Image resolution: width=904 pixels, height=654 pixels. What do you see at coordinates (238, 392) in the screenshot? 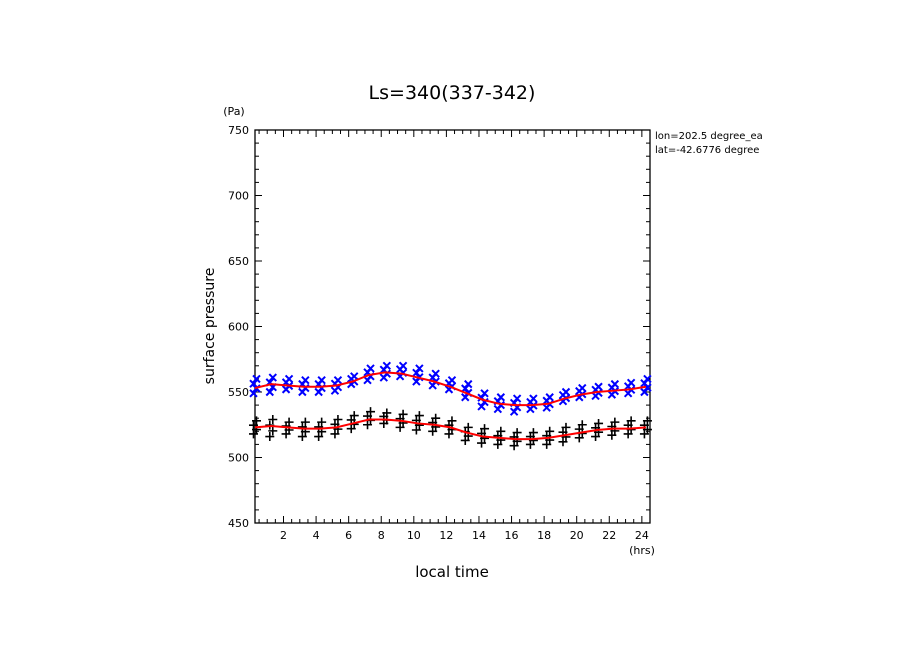
I see `y-tick-label: 550` at bounding box center [238, 392].